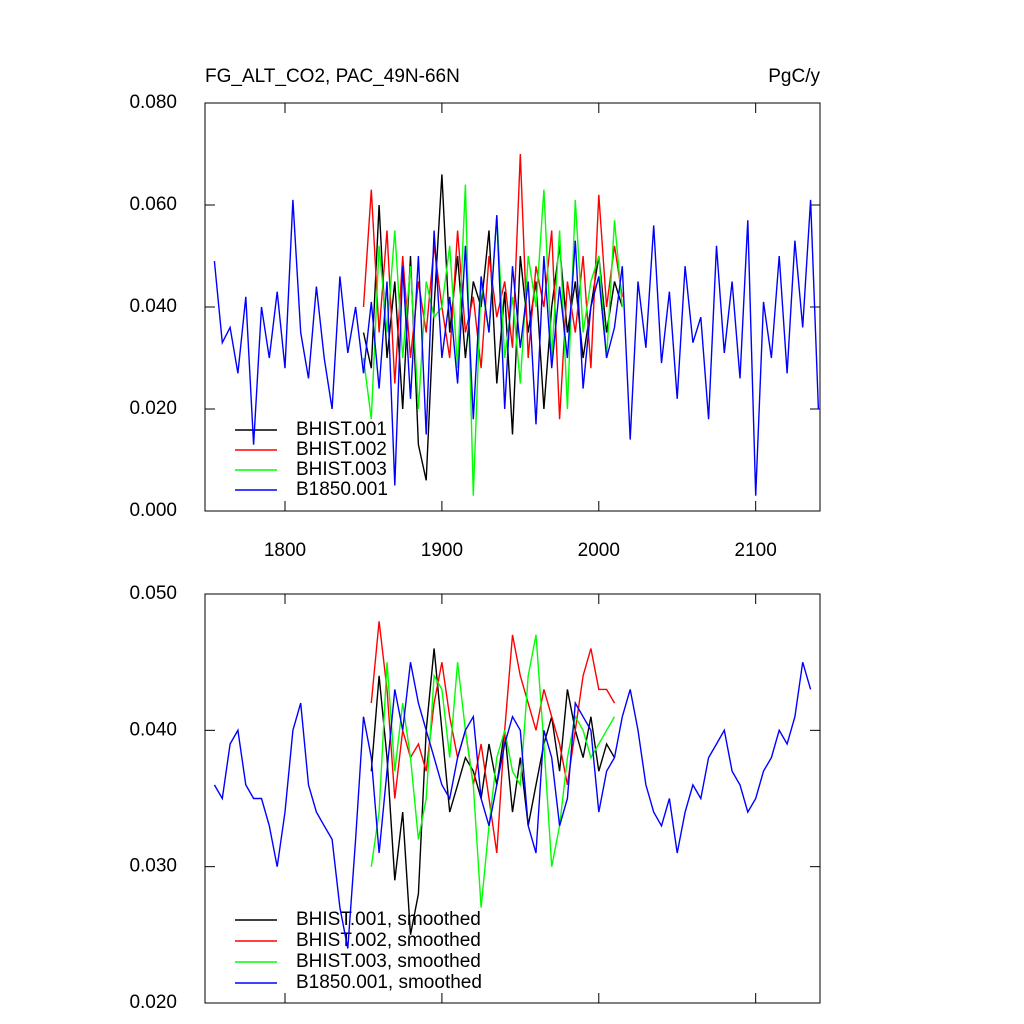  I want to click on units-label: PgC/y, so click(794, 76).